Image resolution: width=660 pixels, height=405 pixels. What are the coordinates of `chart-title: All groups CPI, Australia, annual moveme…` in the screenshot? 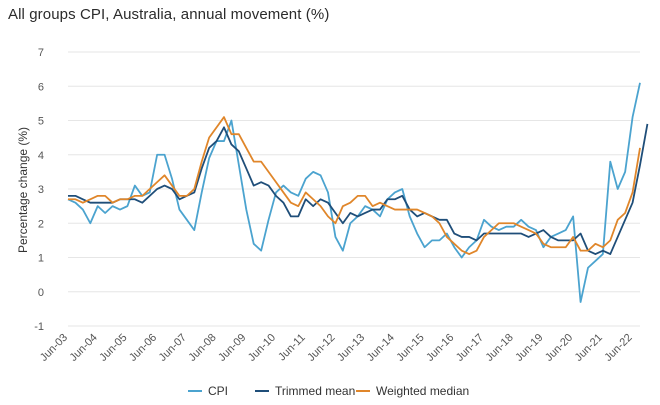 It's located at (169, 14).